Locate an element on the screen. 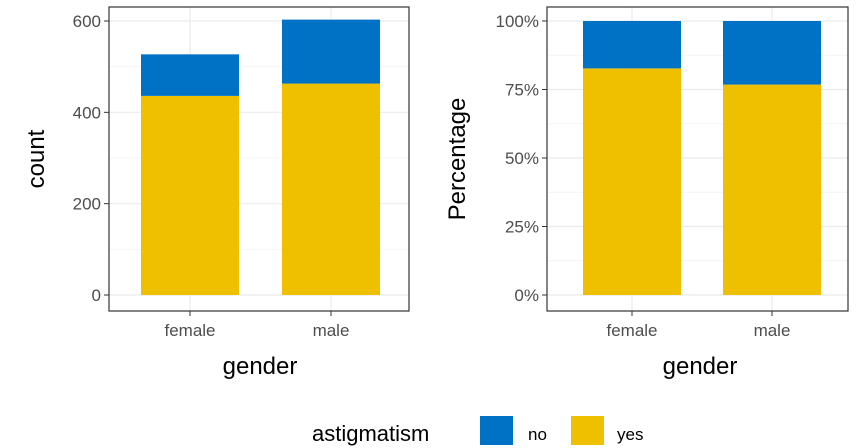 The height and width of the screenshot is (448, 859). y-axis-title: count is located at coordinates (36, 158).